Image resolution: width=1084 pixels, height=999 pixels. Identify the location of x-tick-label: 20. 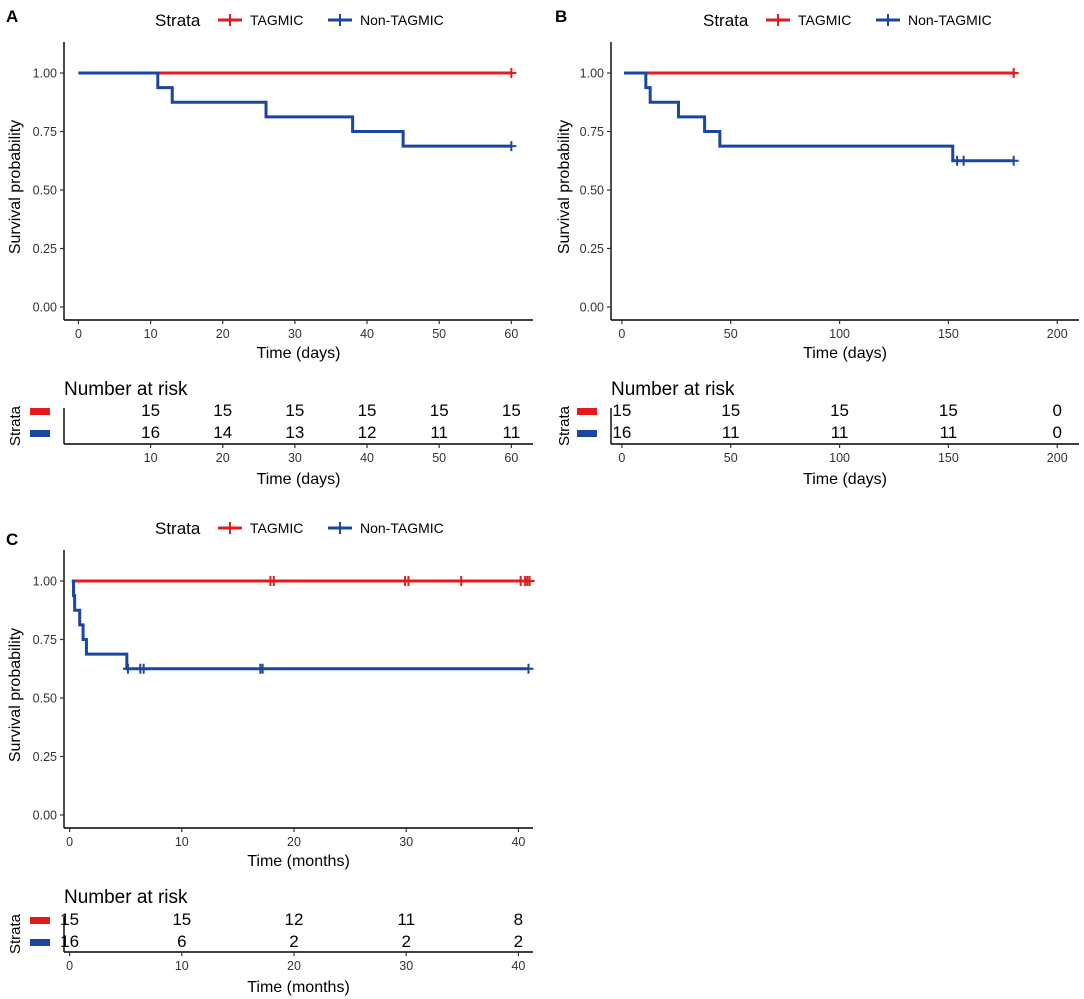
(294, 842).